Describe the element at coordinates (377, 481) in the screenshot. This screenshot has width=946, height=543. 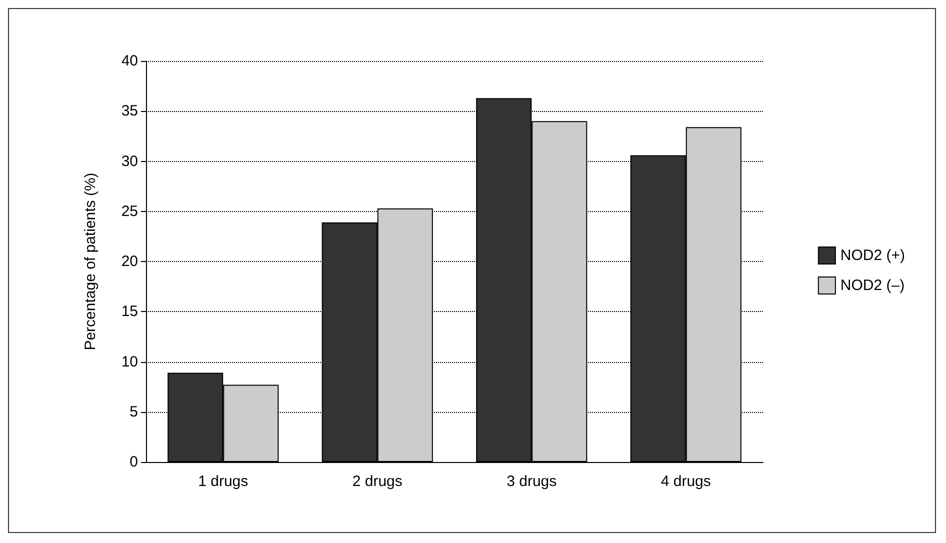
I see `x-tick-label: 2 drugs` at that location.